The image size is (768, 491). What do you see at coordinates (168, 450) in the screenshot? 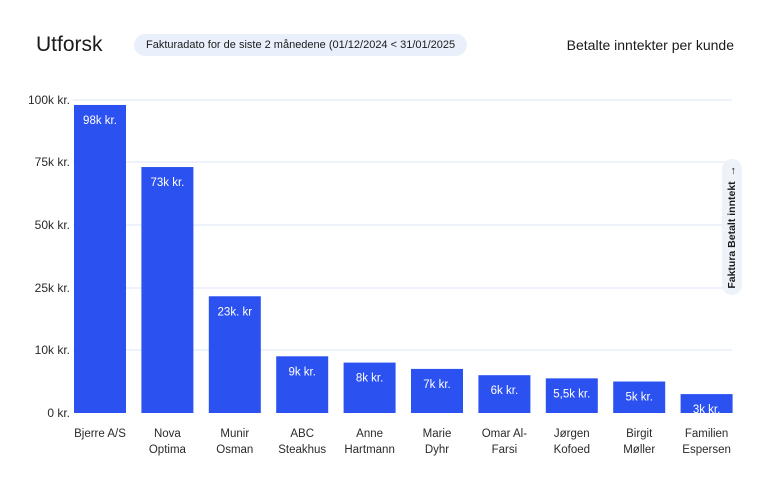
I see `x-tick-label: Optima` at bounding box center [168, 450].